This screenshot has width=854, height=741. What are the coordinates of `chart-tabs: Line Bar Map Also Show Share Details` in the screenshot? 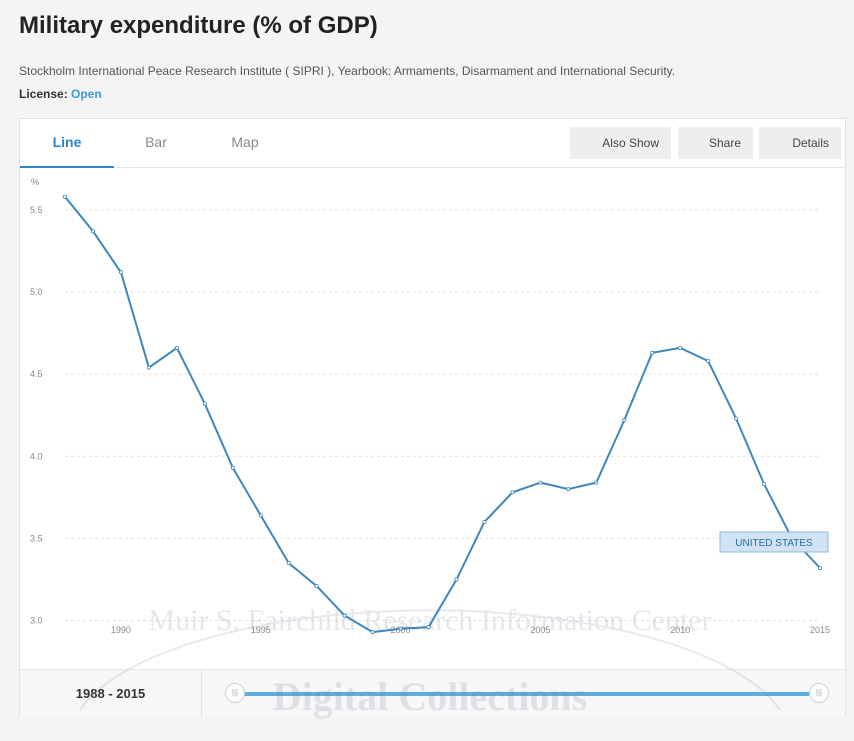 It's located at (432, 143).